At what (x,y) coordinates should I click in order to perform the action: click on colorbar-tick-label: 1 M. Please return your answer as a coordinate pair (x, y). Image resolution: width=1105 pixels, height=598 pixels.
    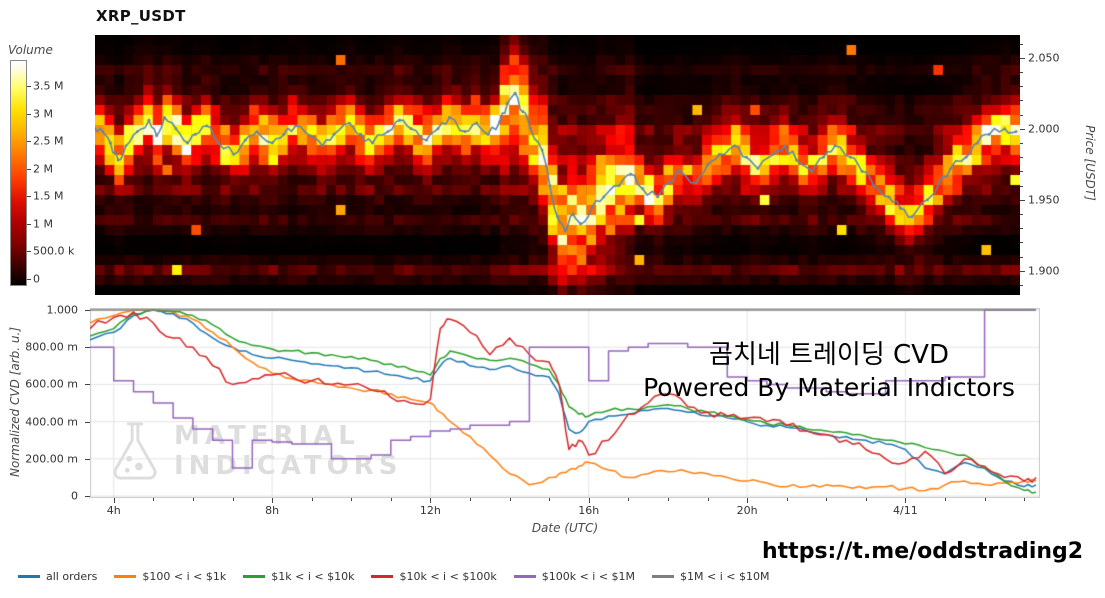
    Looking at the image, I should click on (43, 224).